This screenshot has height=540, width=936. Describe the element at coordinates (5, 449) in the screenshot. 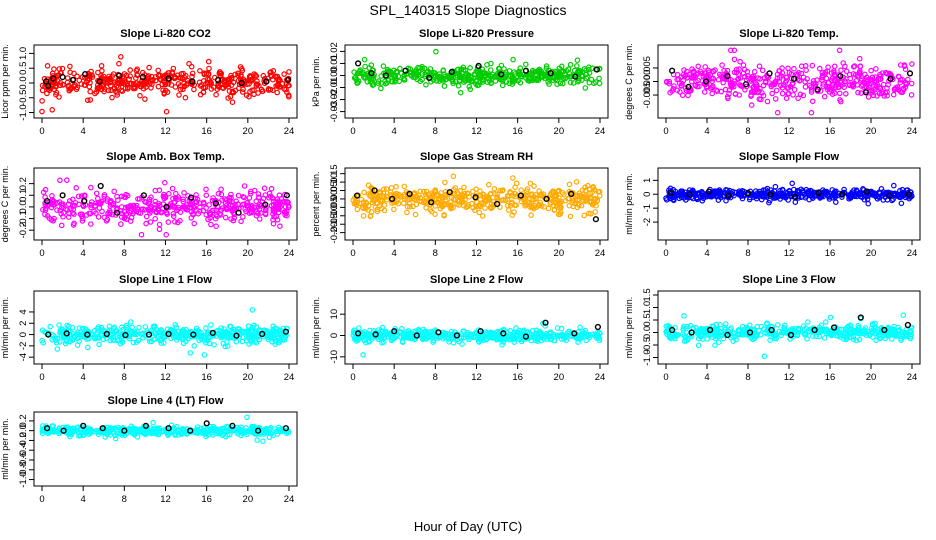

I see `y-axis-label: ml/min per min.` at that location.